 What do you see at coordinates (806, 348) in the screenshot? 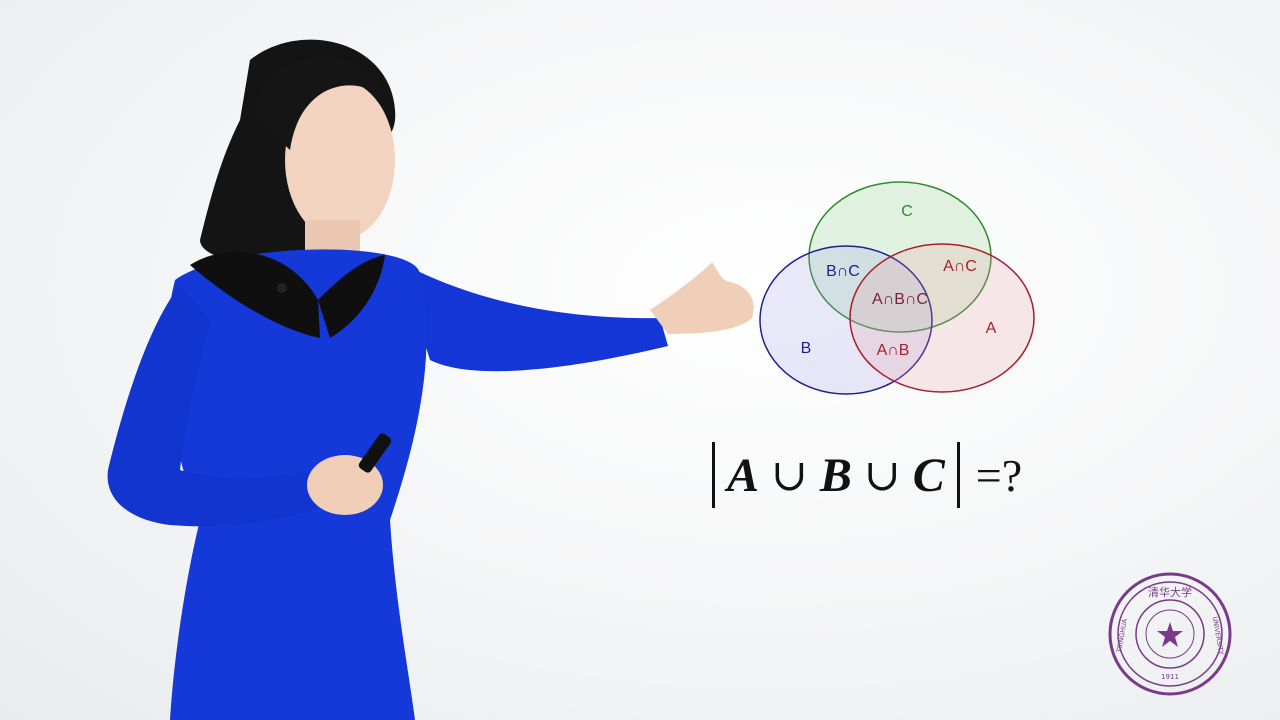
I see `label-b: B` at bounding box center [806, 348].